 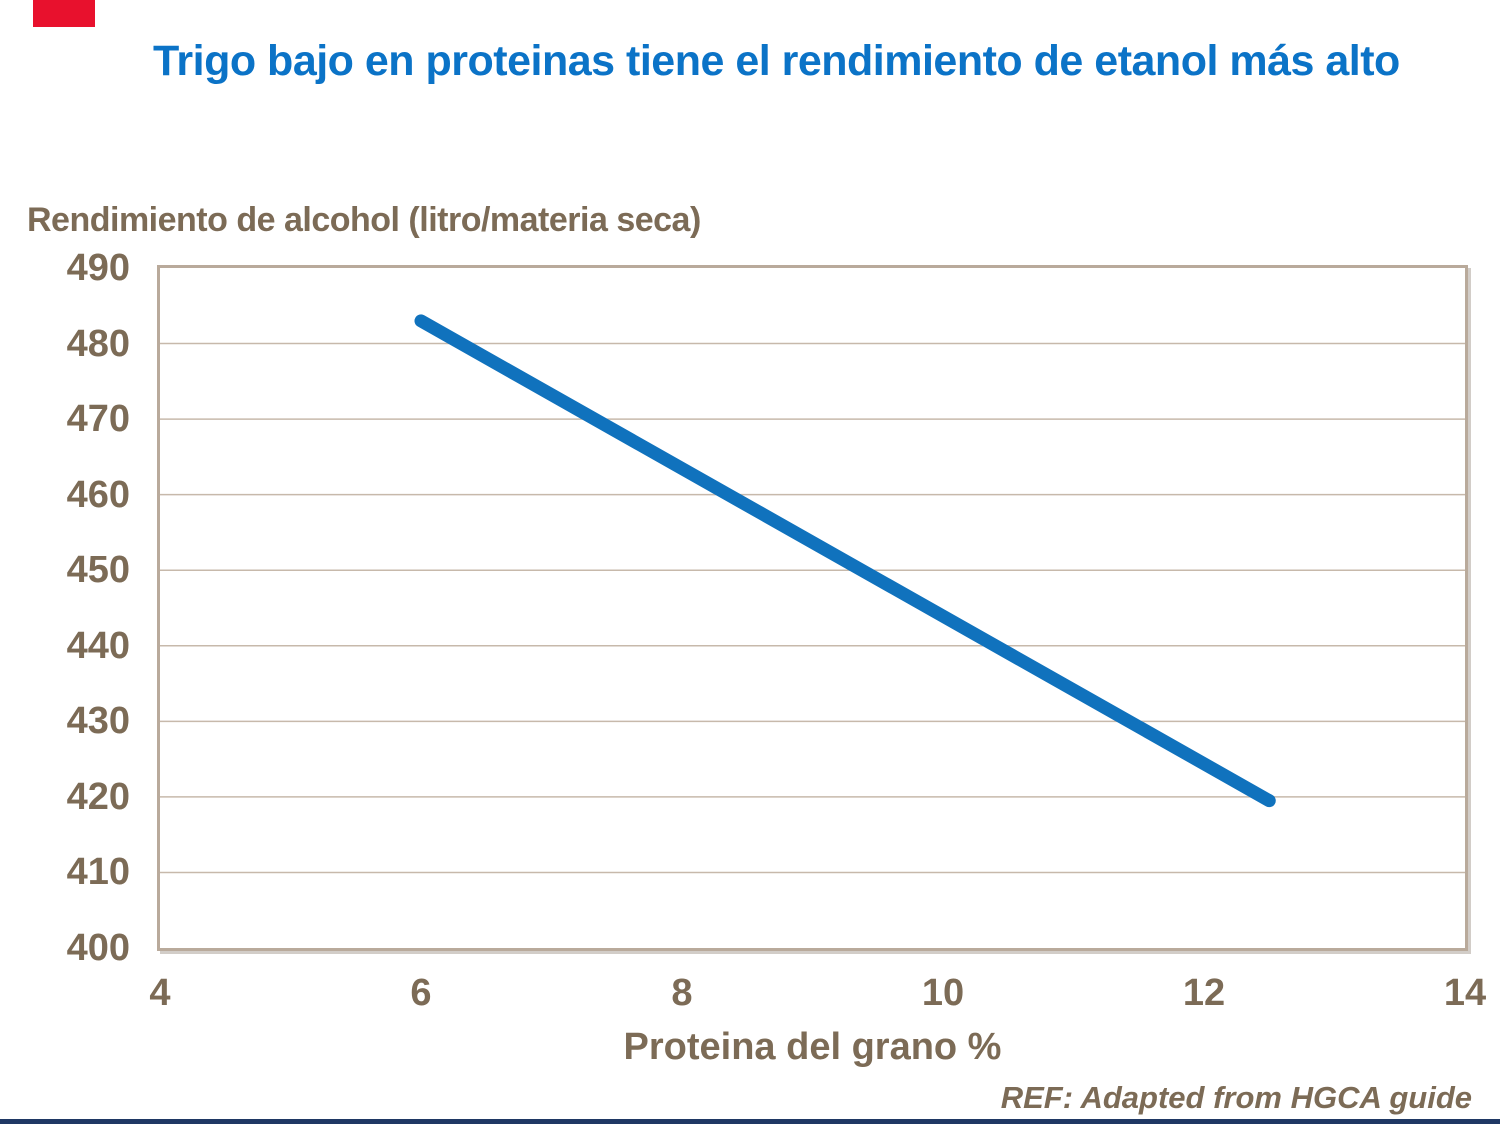 What do you see at coordinates (98, 948) in the screenshot?
I see `y-tick-label: 400` at bounding box center [98, 948].